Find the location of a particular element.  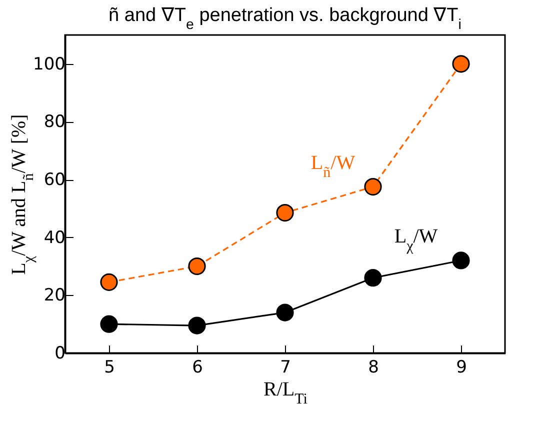

chart-title: ñ and ∇T$_{e}$ penetration vs. background ∇T$_{i}$ is located at coordinates (285, 19).